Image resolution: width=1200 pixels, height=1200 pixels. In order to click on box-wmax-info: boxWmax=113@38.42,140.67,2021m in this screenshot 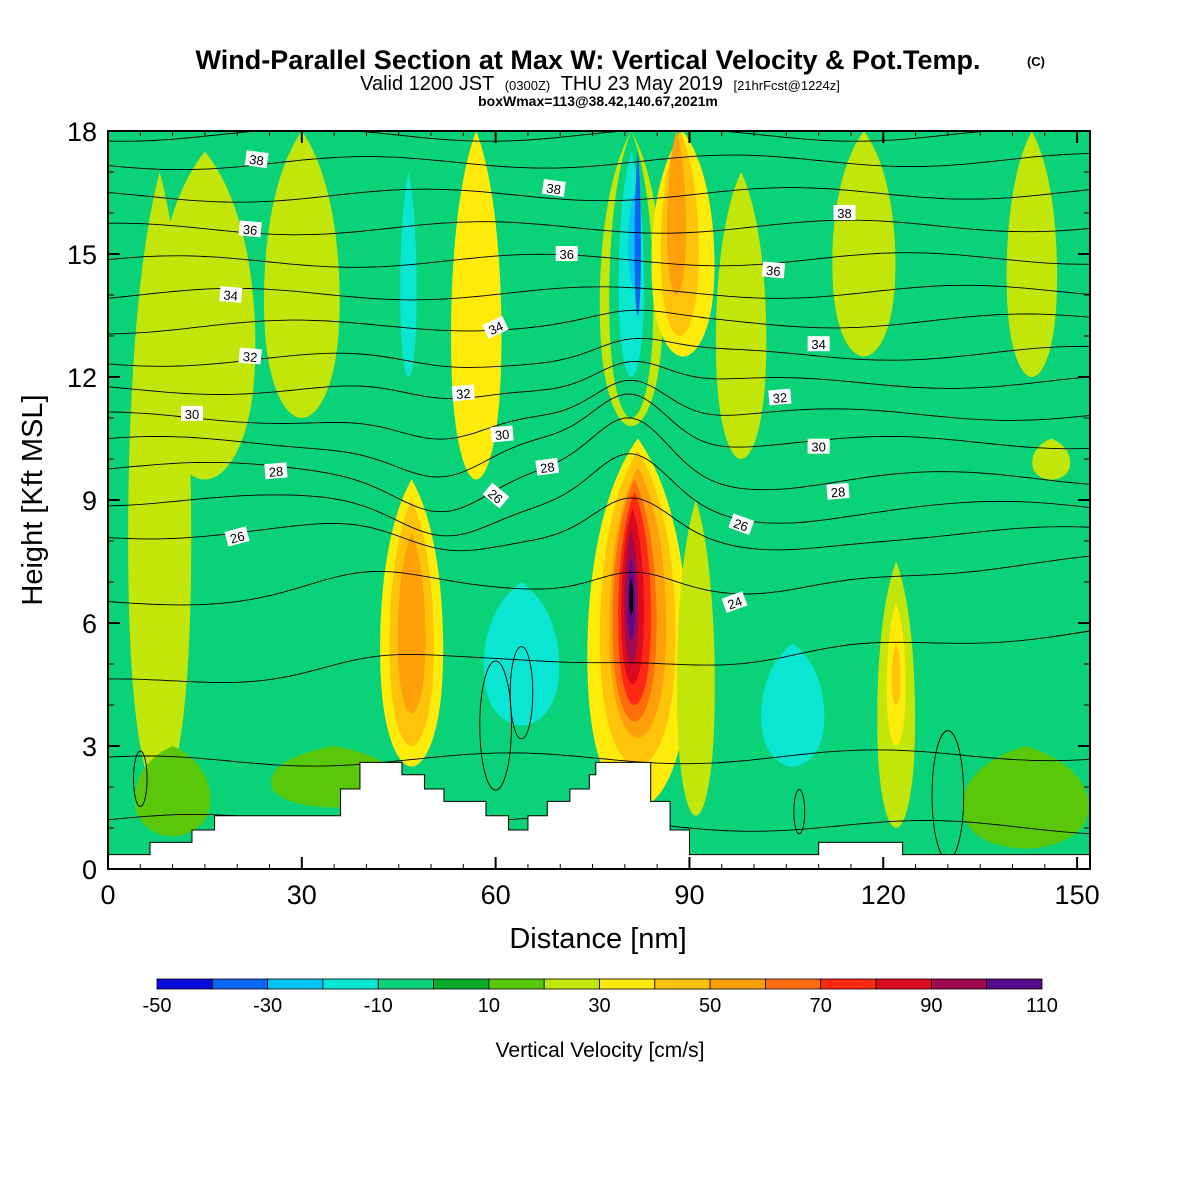, I will do `click(598, 101)`.